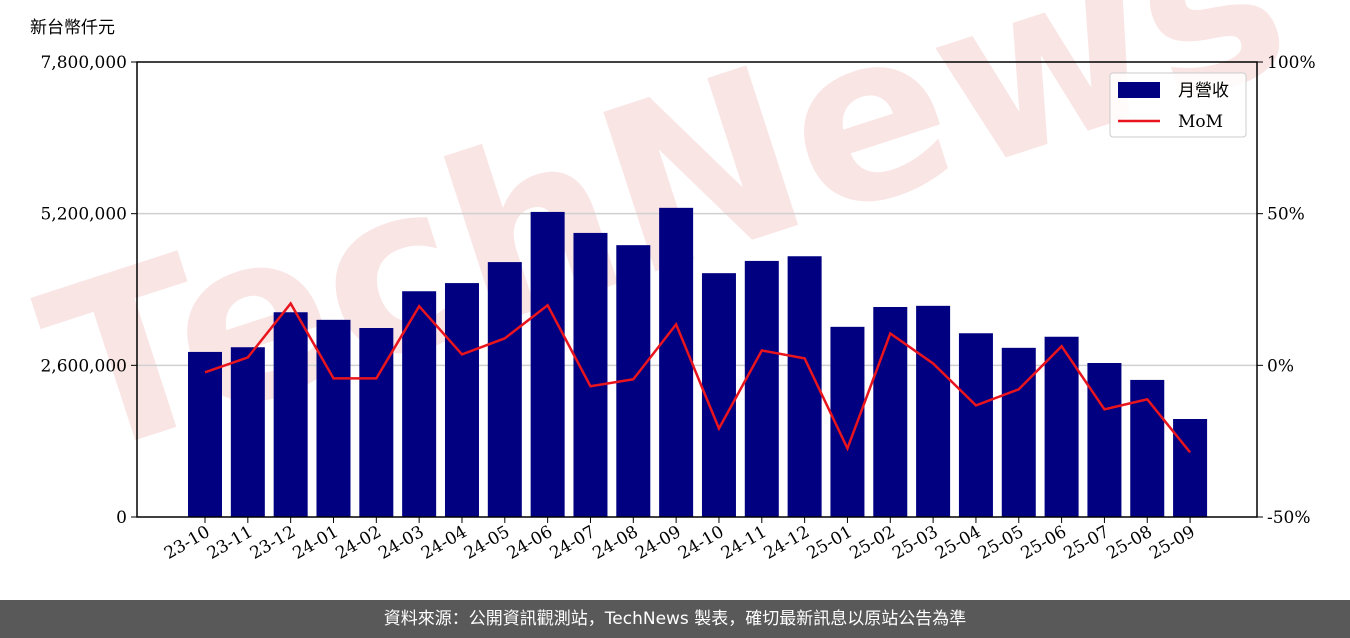 The image size is (1350, 638). What do you see at coordinates (1286, 215) in the screenshot?
I see `y2-tick-label: 50%` at bounding box center [1286, 215].